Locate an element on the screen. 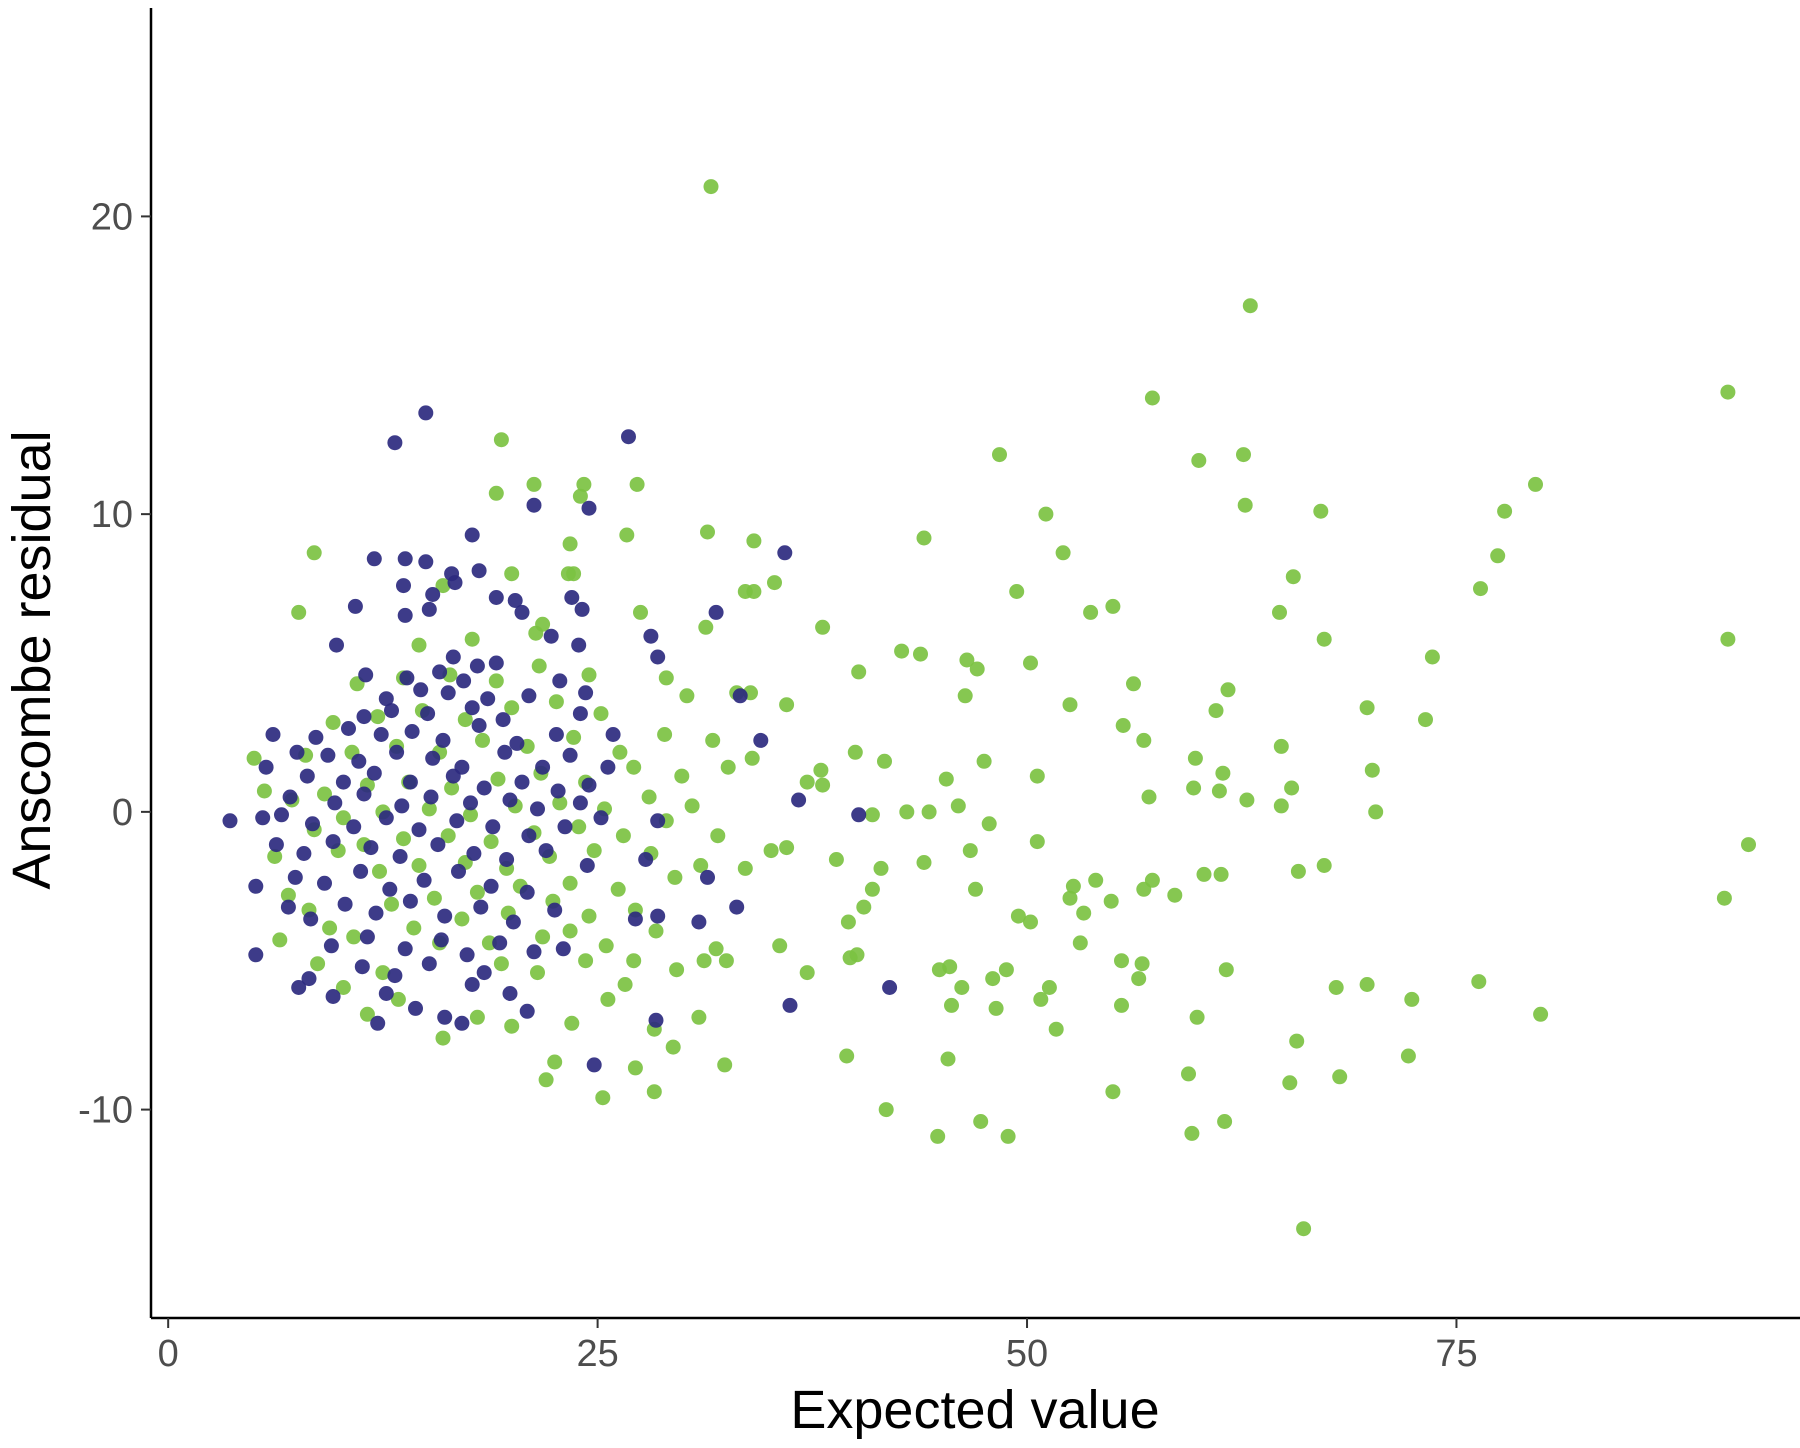 The image size is (1800, 1448). x-axis-title: Expected value is located at coordinates (974, 1410).